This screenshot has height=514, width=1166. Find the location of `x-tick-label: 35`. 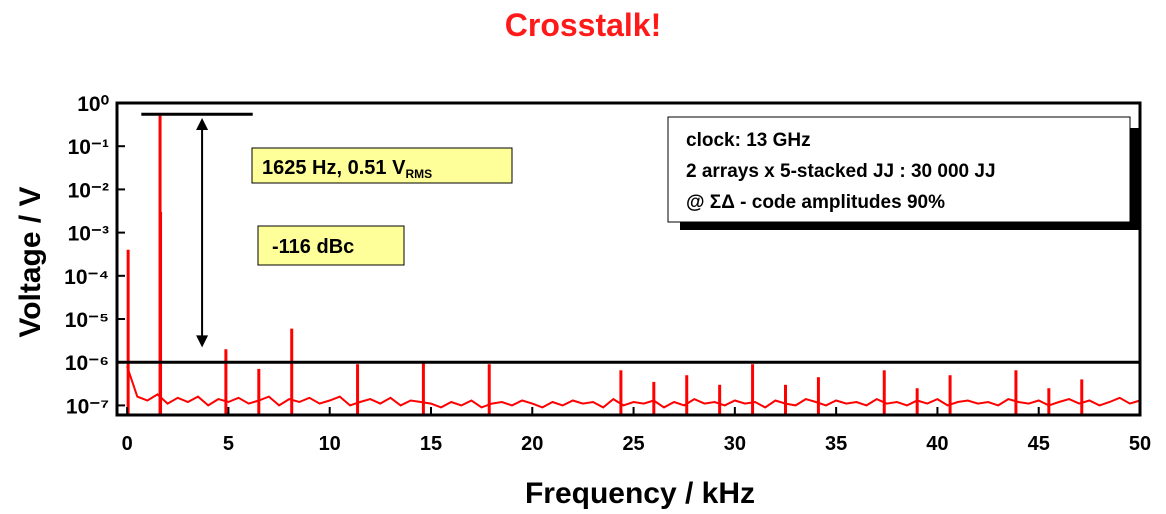

x-tick-label: 35 is located at coordinates (836, 444).